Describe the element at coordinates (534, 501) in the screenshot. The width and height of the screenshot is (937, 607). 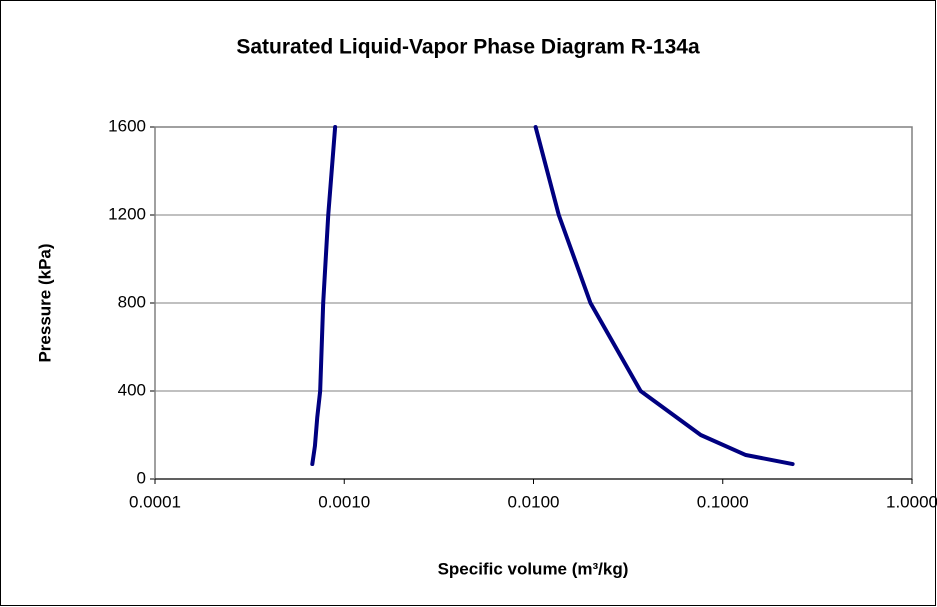
I see `x-tick-label: 0.0100` at that location.